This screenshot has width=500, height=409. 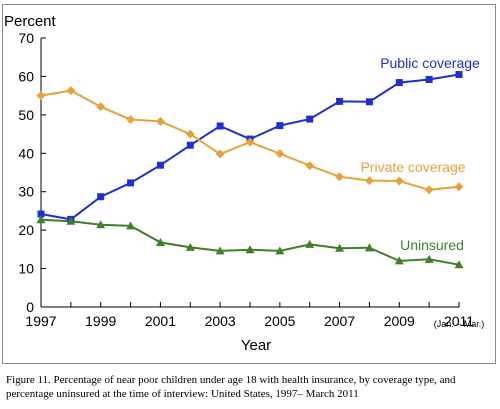 What do you see at coordinates (430, 63) in the screenshot?
I see `public-coveragelabel: Public coverage` at bounding box center [430, 63].